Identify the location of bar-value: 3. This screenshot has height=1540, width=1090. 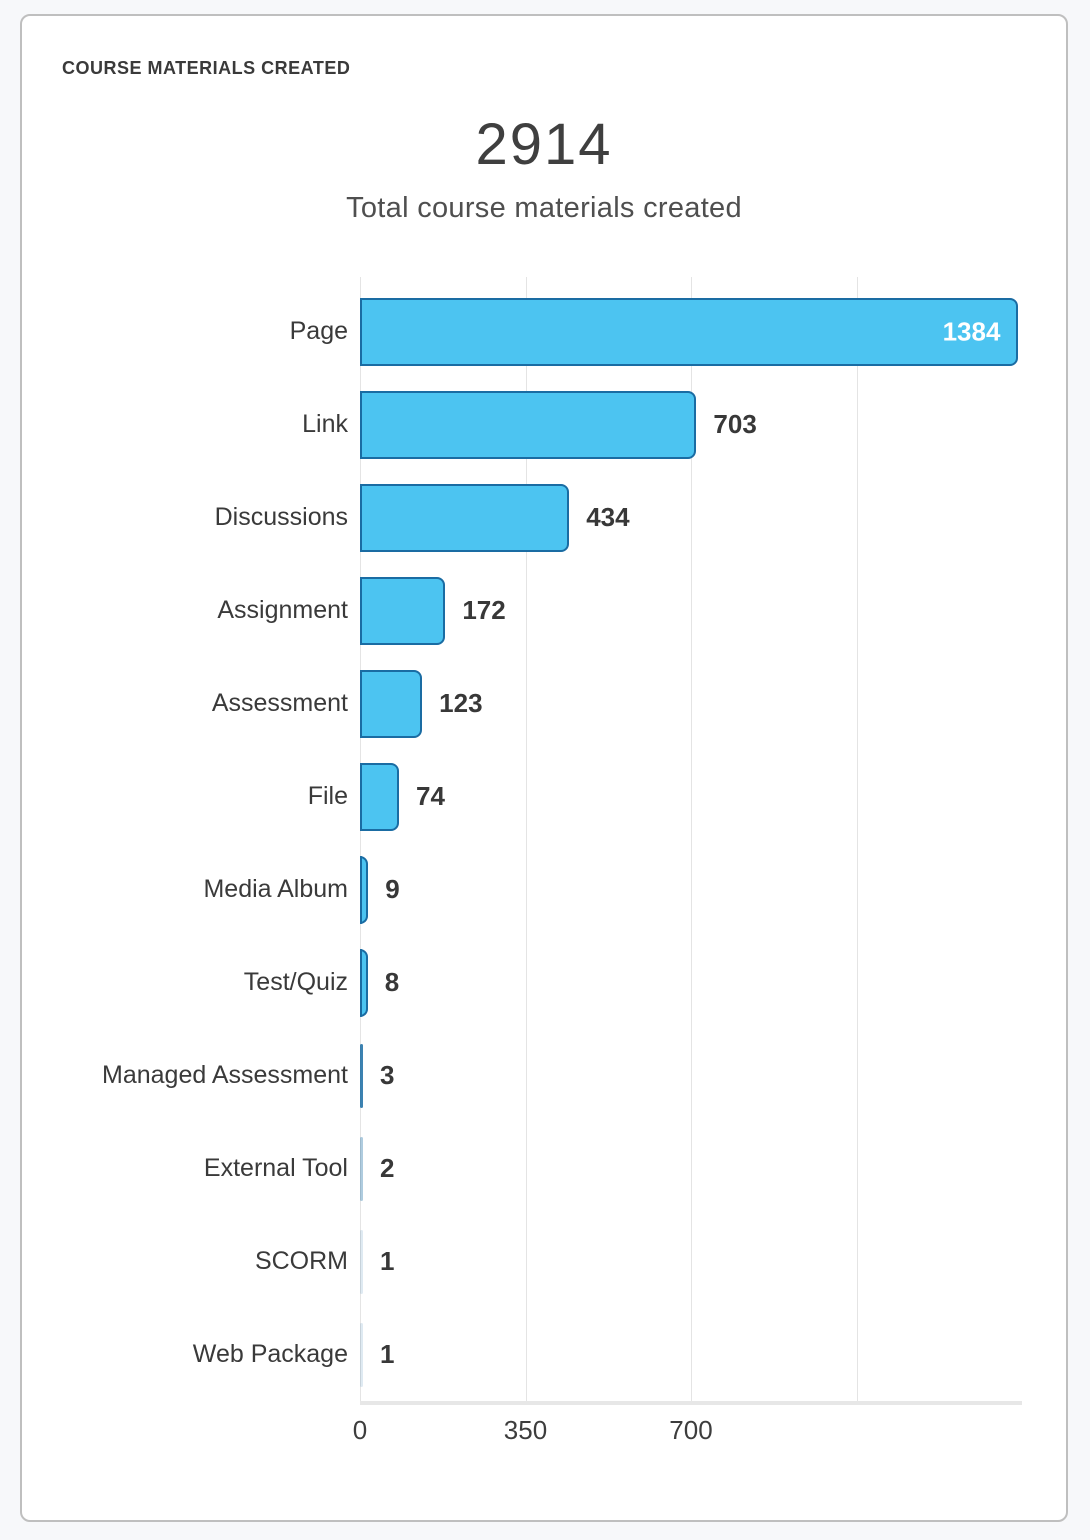
(387, 1075).